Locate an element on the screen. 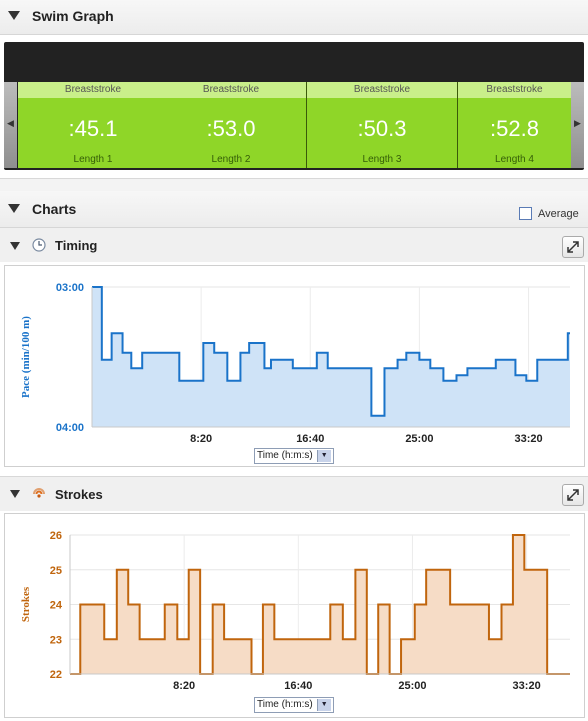 The height and width of the screenshot is (721, 588). section-divider is located at coordinates (294, 185).